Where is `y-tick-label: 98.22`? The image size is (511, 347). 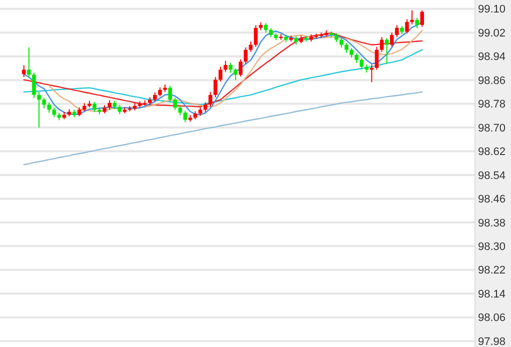
y-tick-label: 98.22 is located at coordinates (492, 270).